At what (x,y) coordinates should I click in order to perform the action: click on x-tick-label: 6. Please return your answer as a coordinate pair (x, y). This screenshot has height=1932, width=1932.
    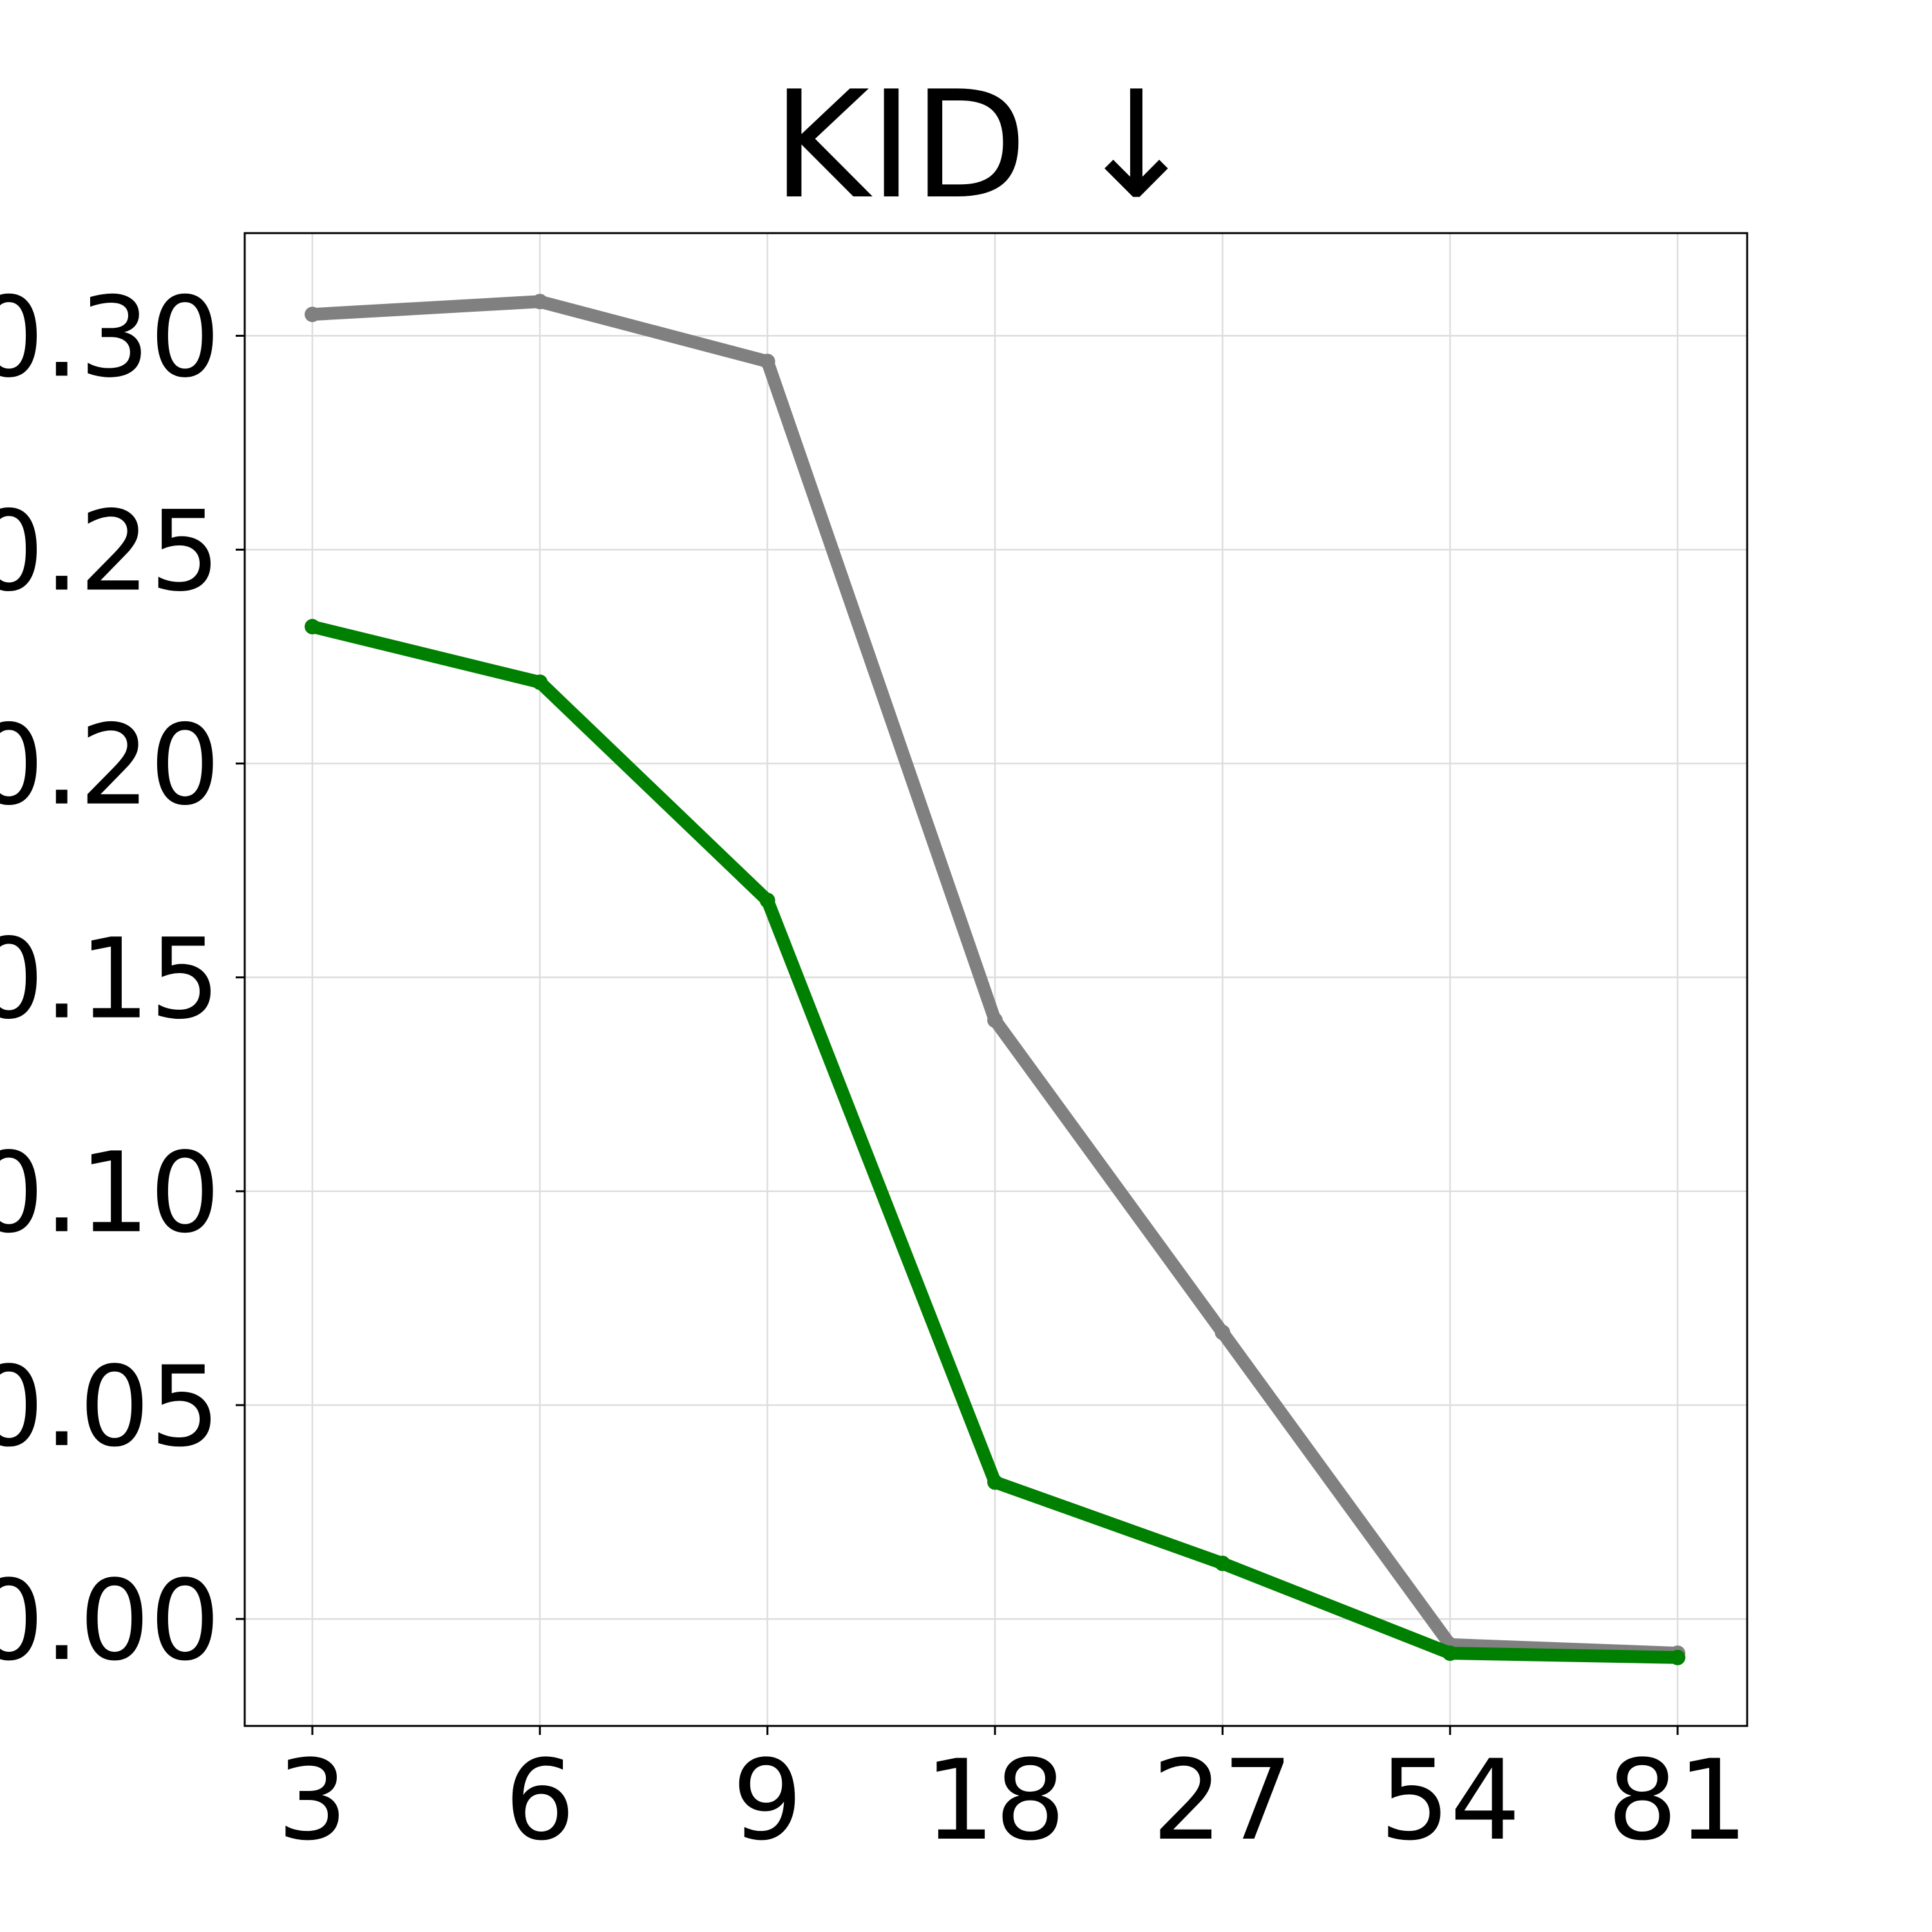
    Looking at the image, I should click on (540, 1801).